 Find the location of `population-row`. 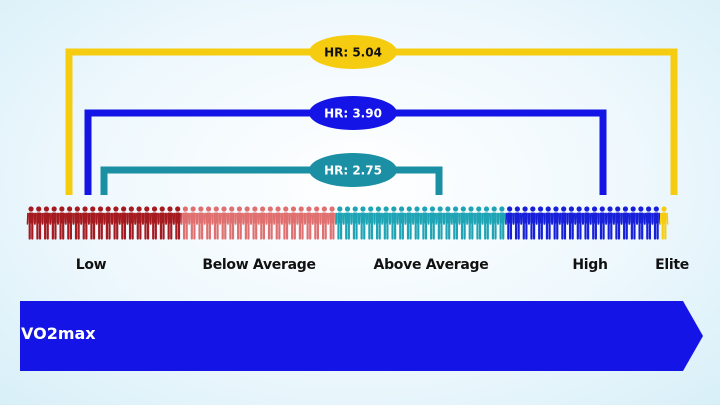

population-row is located at coordinates (347, 223).